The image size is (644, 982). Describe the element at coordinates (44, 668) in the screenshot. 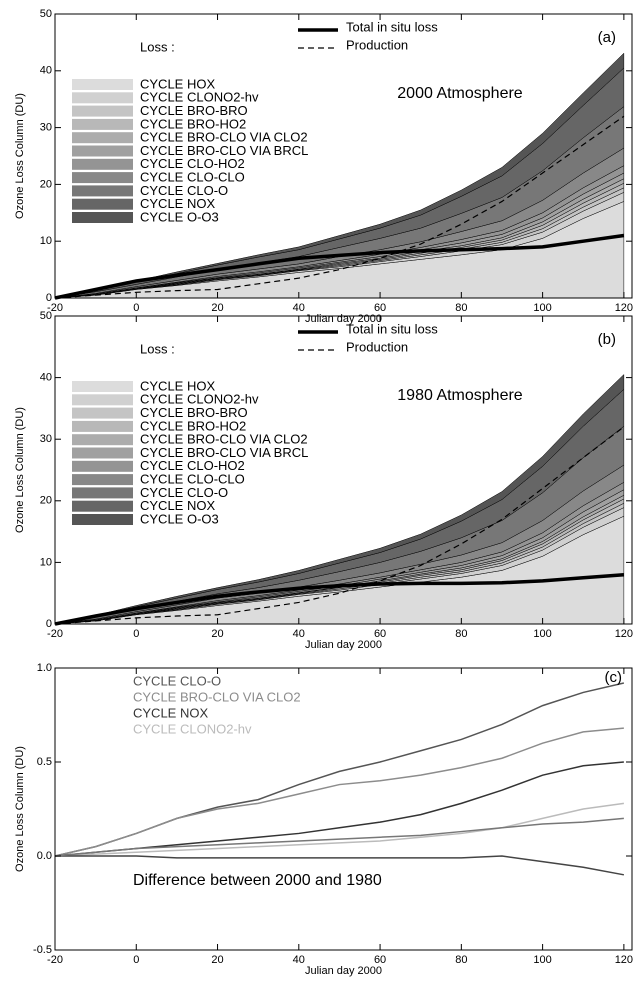

I see `y-tick-label: 1.0` at that location.